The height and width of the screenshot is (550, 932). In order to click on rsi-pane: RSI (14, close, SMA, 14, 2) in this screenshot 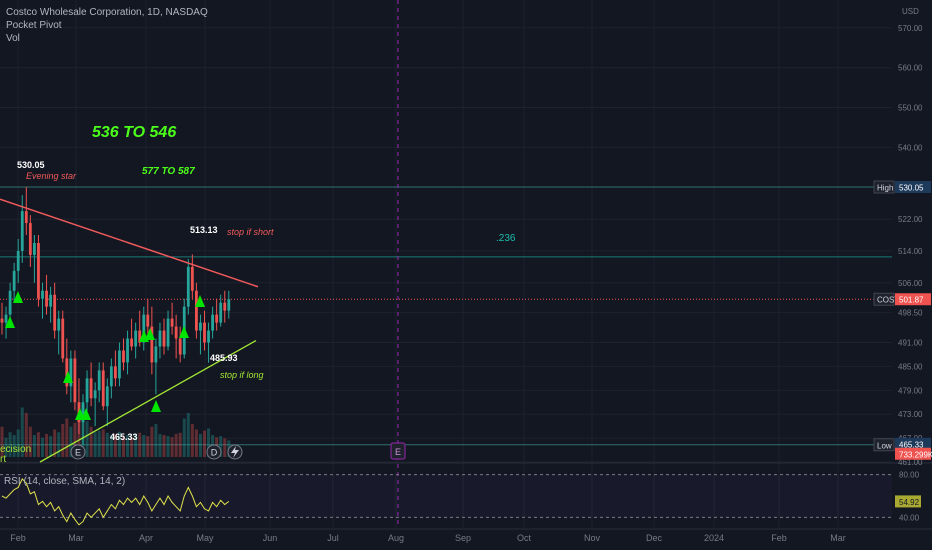, I will do `click(446, 500)`.